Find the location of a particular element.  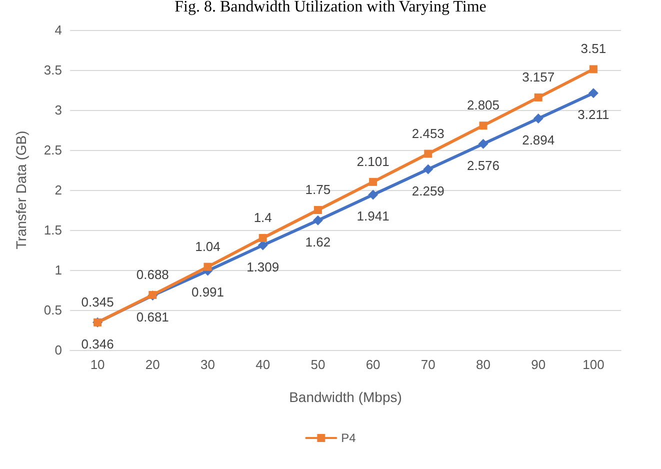

data-label: 1.04 is located at coordinates (207, 246).